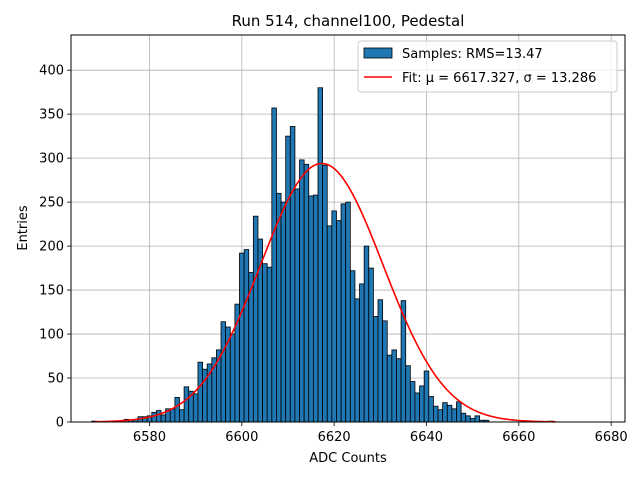 This screenshot has width=640, height=484. I want to click on y-tick-label: 100, so click(51, 335).